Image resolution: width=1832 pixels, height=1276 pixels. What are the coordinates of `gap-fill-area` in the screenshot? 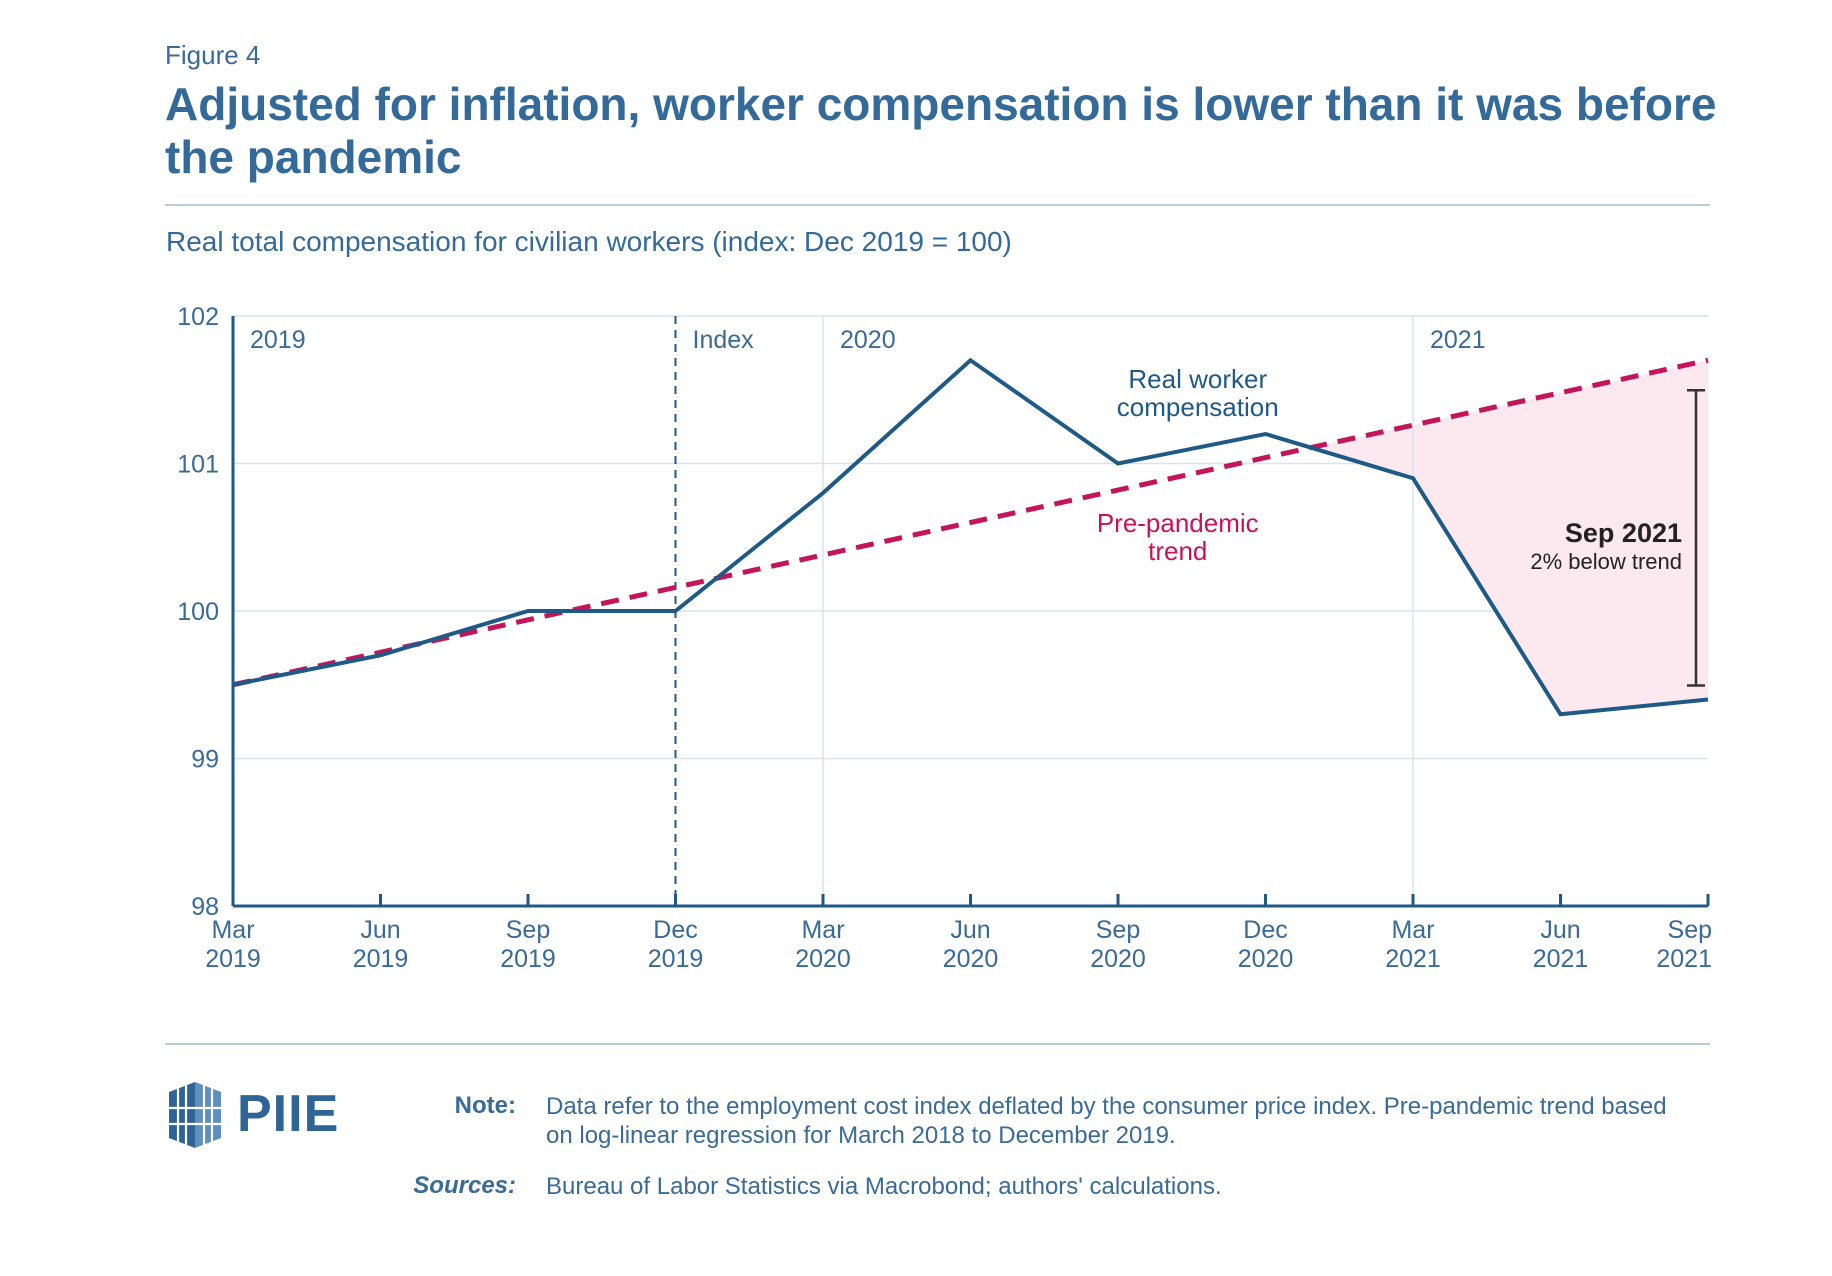 It's located at (1509, 537).